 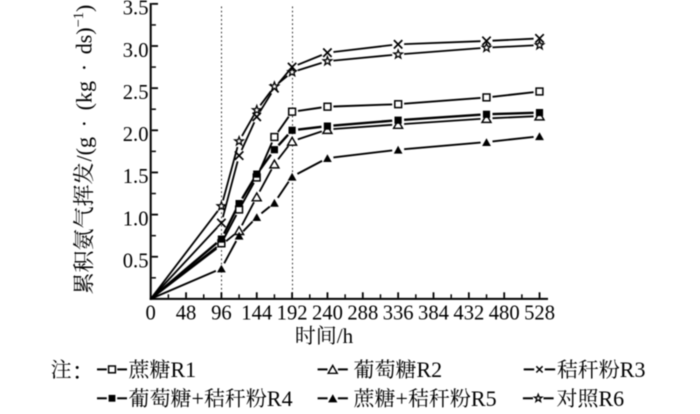 What do you see at coordinates (345, 336) in the screenshot?
I see `svg-text: /h` at bounding box center [345, 336].